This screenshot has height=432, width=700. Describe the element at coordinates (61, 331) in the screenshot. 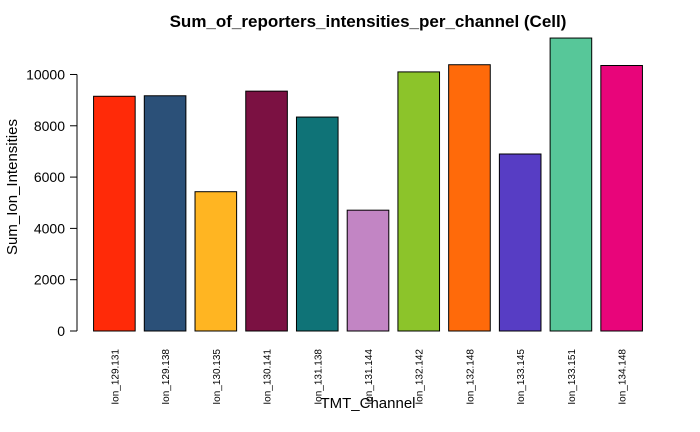

I see `y-tick-label: 0` at that location.